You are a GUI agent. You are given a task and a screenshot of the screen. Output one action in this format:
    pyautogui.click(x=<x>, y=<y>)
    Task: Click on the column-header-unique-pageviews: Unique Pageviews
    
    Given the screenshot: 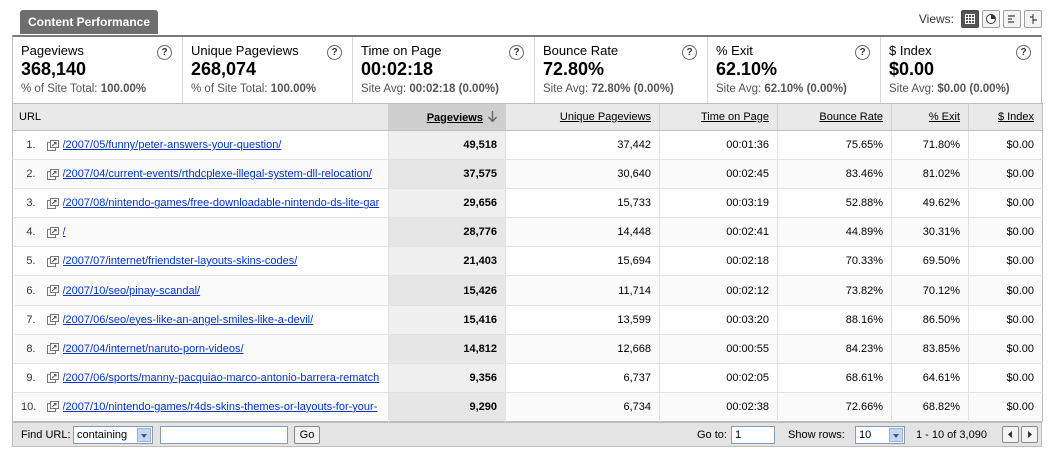 What is the action you would take?
    pyautogui.click(x=582, y=117)
    